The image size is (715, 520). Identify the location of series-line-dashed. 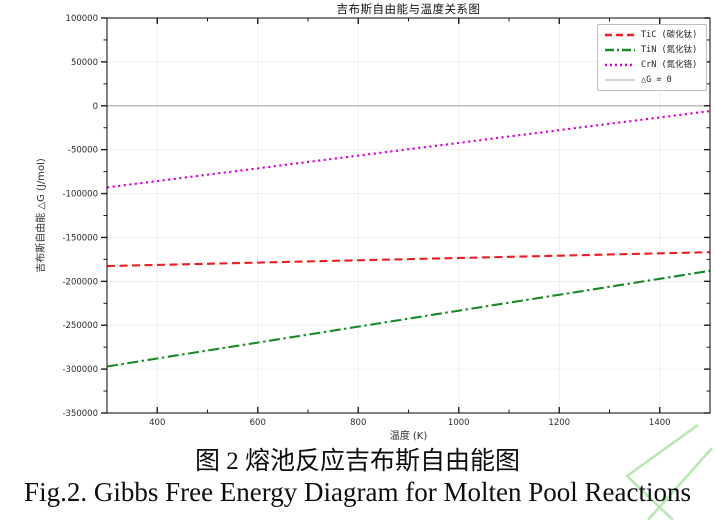
(408, 259).